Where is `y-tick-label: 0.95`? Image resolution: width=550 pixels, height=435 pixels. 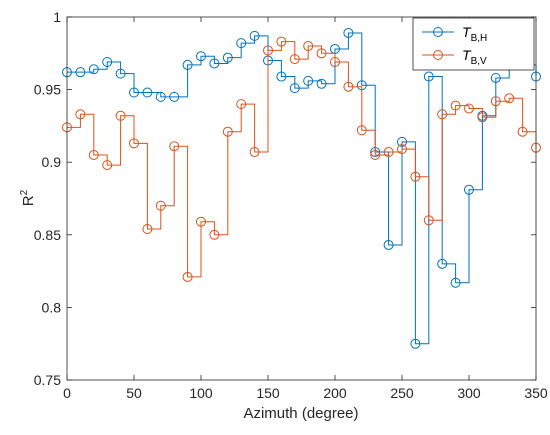 y-tick-label: 0.95 is located at coordinates (47, 90).